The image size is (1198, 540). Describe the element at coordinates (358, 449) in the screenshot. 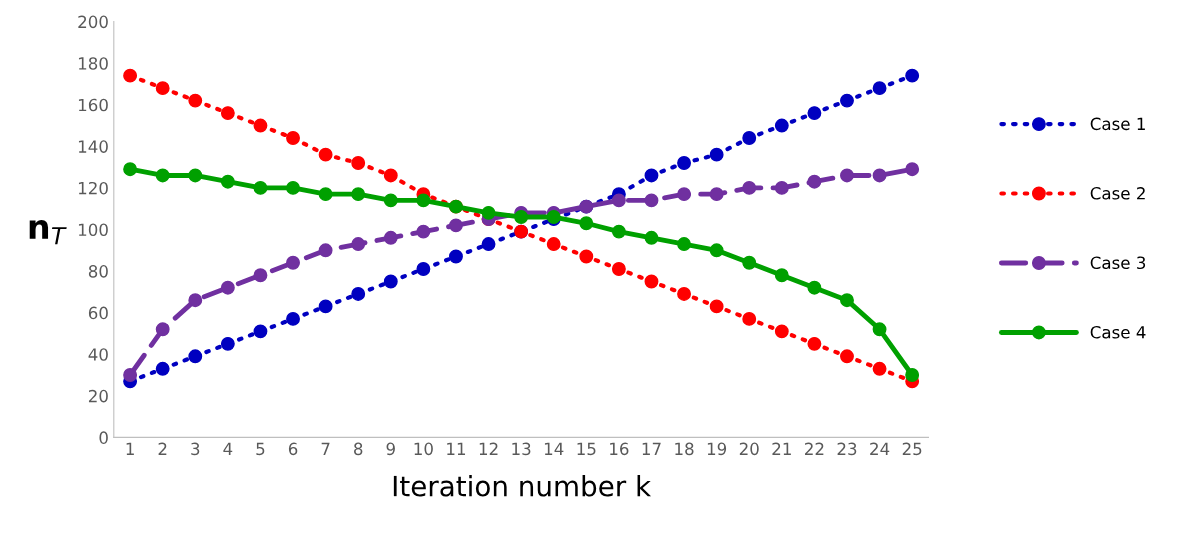

I see `x-tick-label: 8` at that location.